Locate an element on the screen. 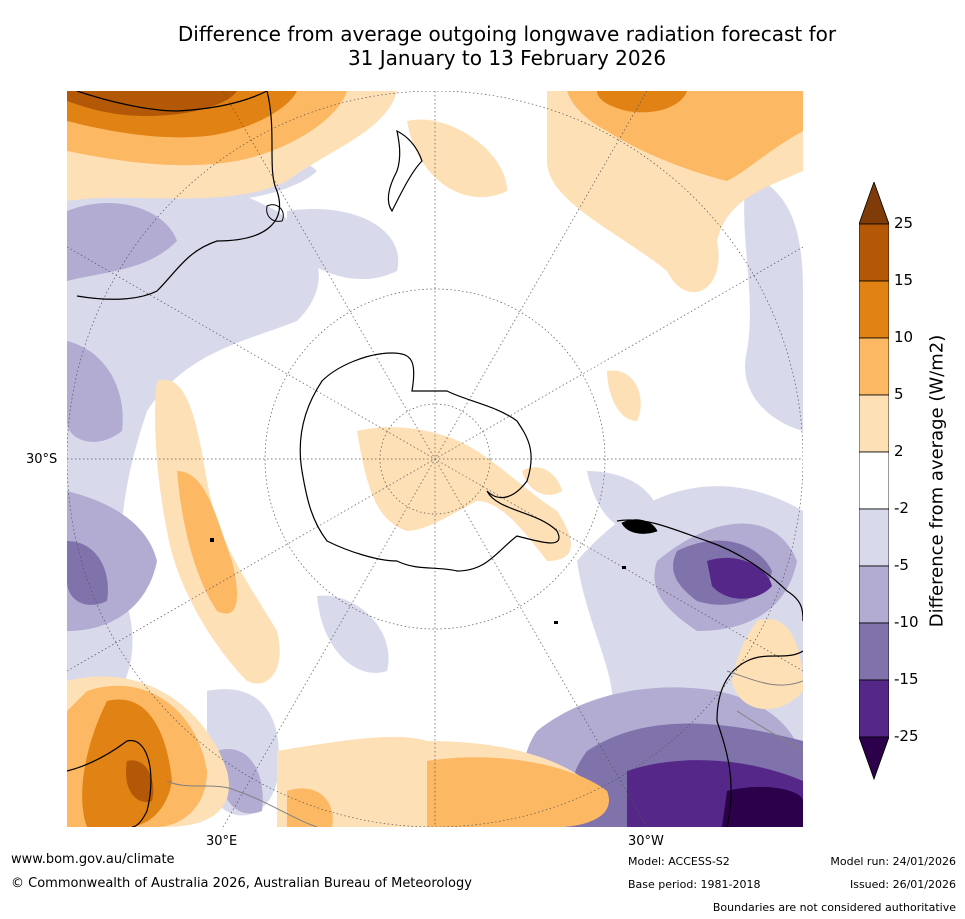 The image size is (965, 919). model-run-text: Model run: 24/01/2026 is located at coordinates (893, 861).